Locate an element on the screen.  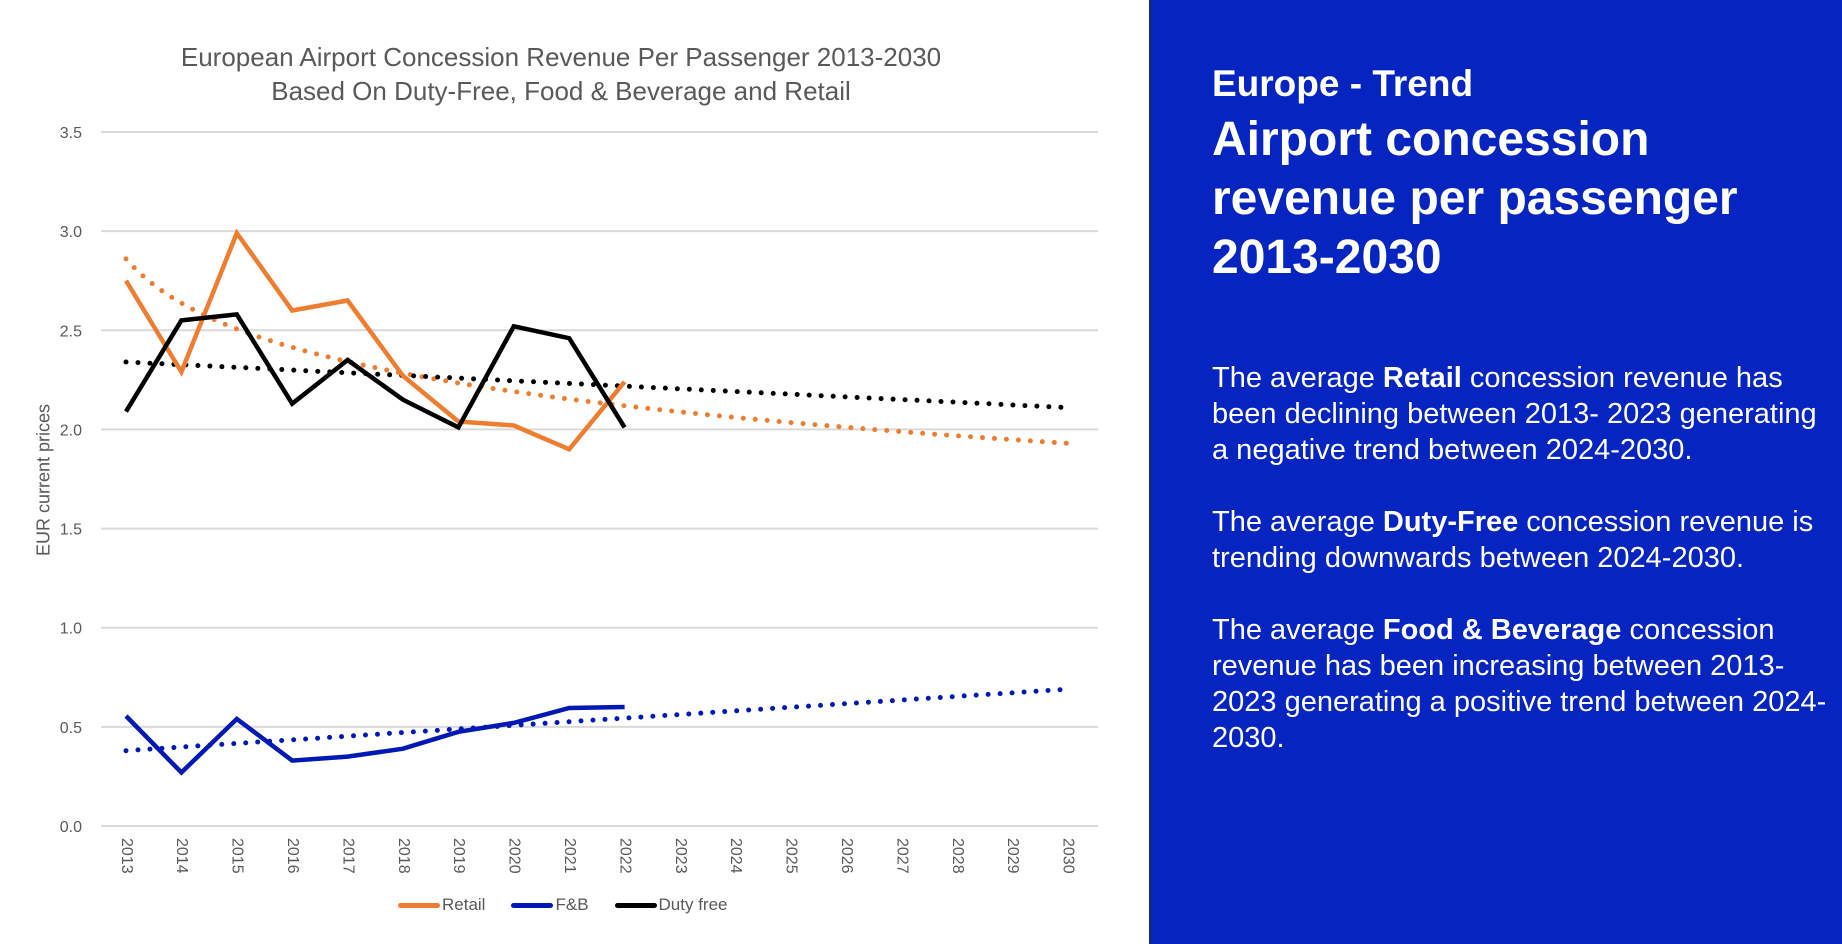
legend-label-retail: Retail is located at coordinates (464, 904).